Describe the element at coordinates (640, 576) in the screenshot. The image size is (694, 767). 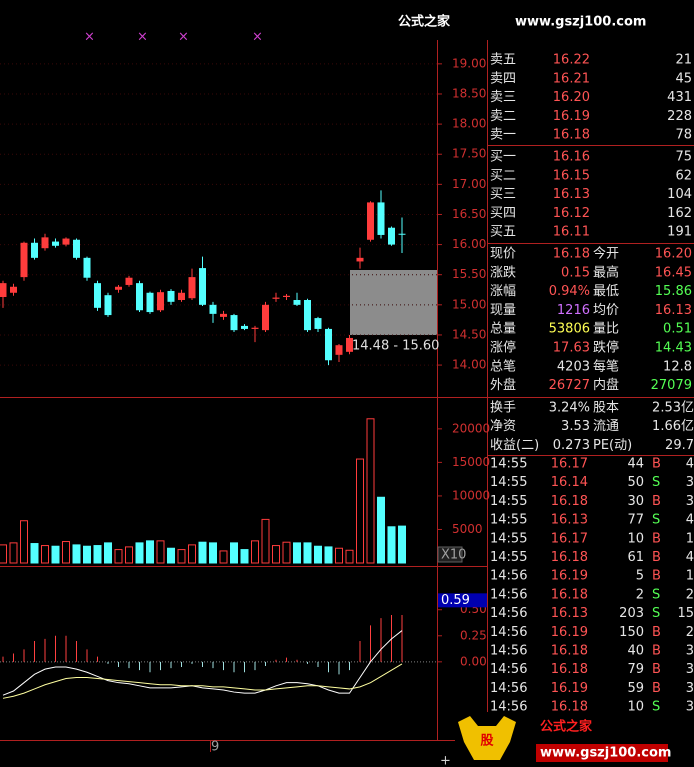
I see `trade-volume: 5` at that location.